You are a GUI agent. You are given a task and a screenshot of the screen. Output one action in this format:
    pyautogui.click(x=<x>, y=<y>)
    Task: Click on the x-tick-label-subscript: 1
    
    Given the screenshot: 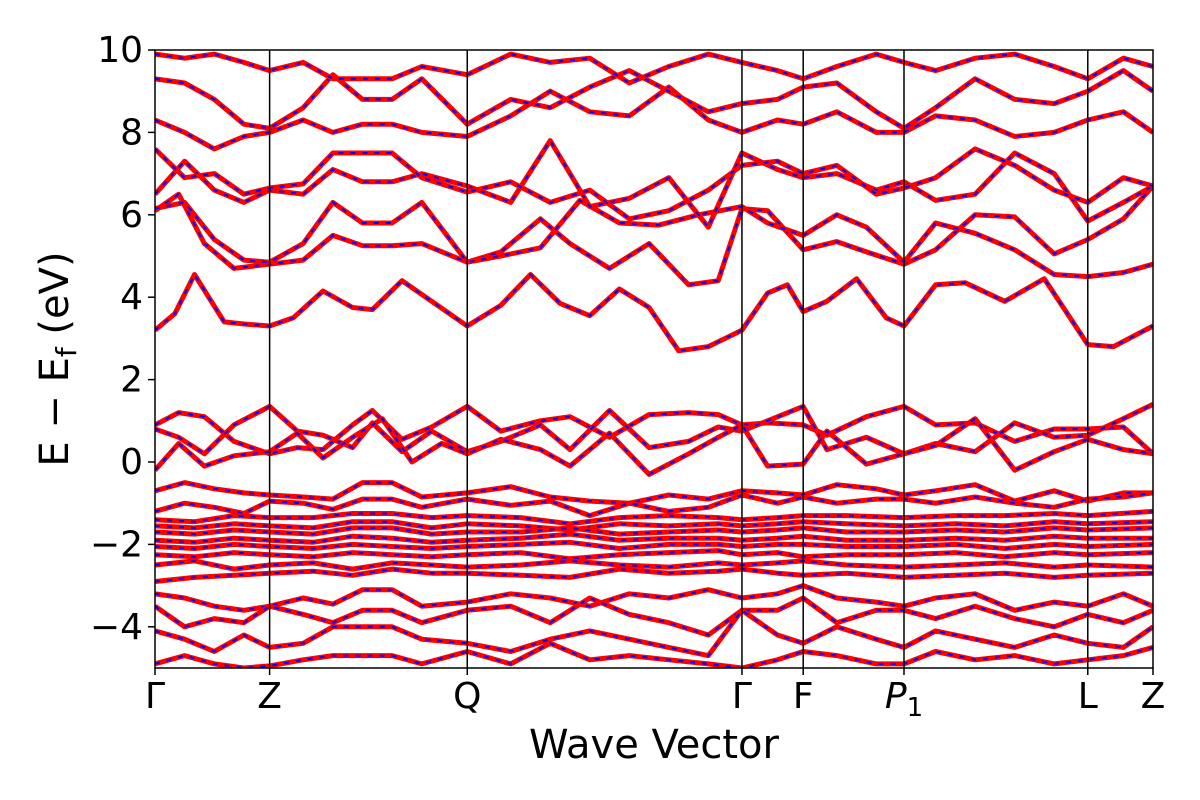 What is the action you would take?
    pyautogui.click(x=915, y=708)
    